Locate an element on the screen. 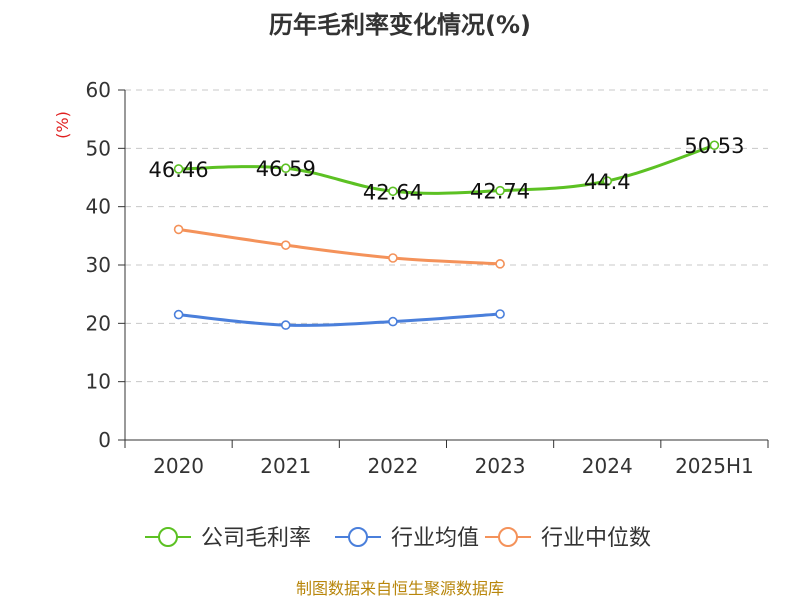 This screenshot has height=600, width=800. data-label: 42.74 is located at coordinates (500, 192).